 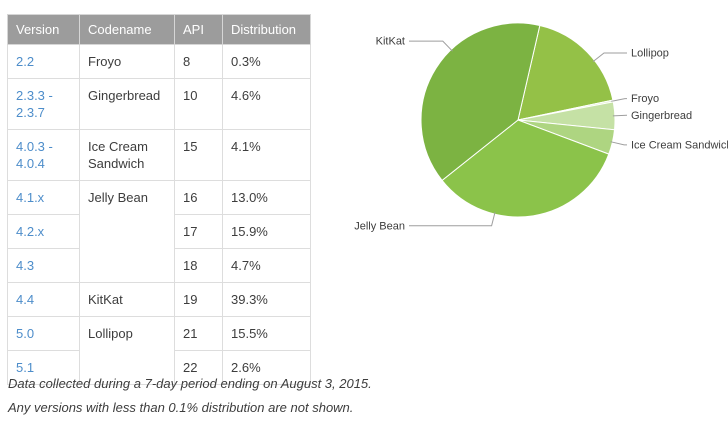 I want to click on codename-cell-lollipop: Lollipop, so click(x=127, y=350).